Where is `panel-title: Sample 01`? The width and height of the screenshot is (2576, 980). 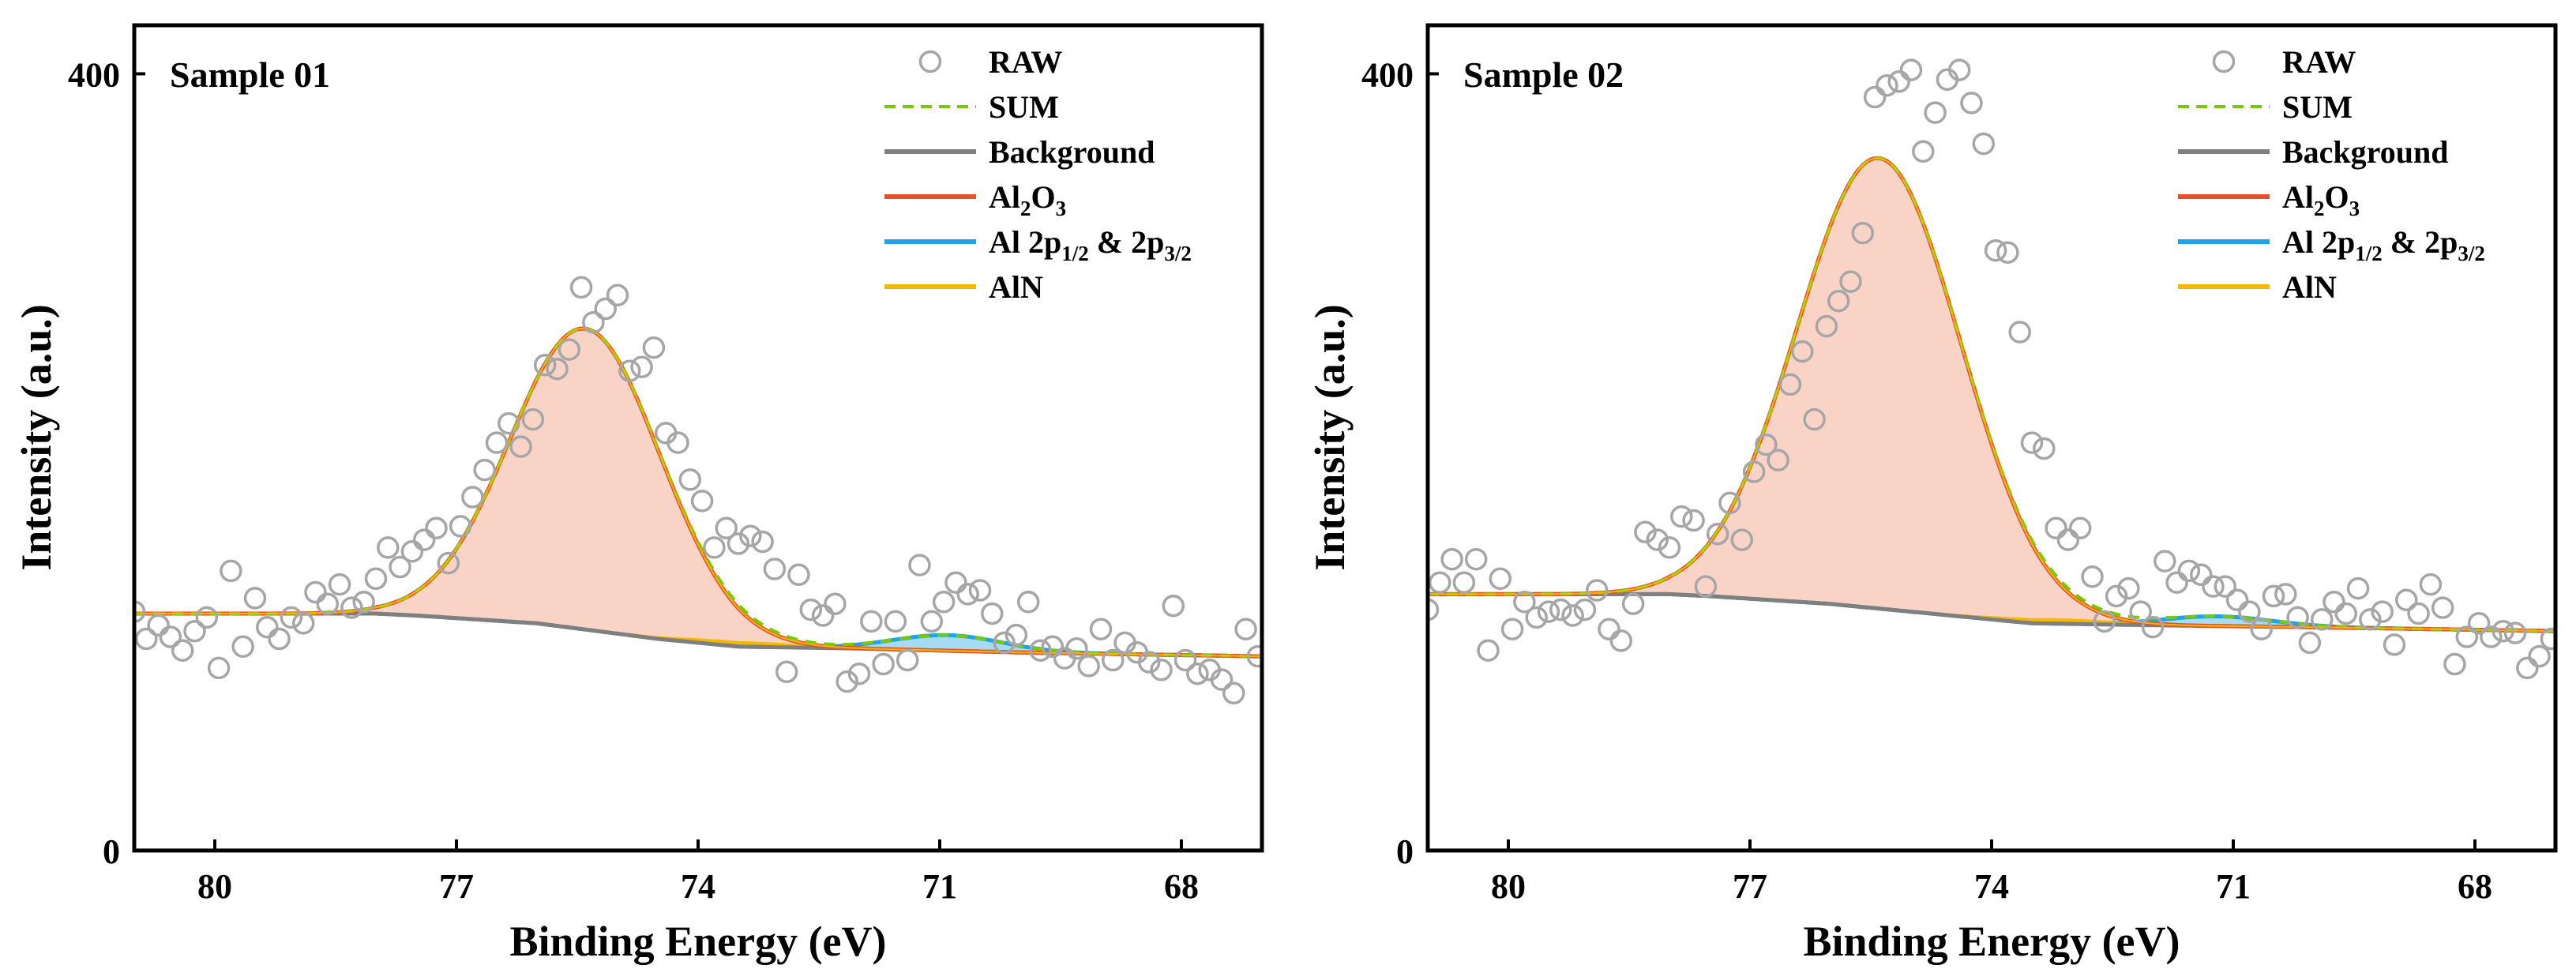 panel-title: Sample 01 is located at coordinates (250, 75).